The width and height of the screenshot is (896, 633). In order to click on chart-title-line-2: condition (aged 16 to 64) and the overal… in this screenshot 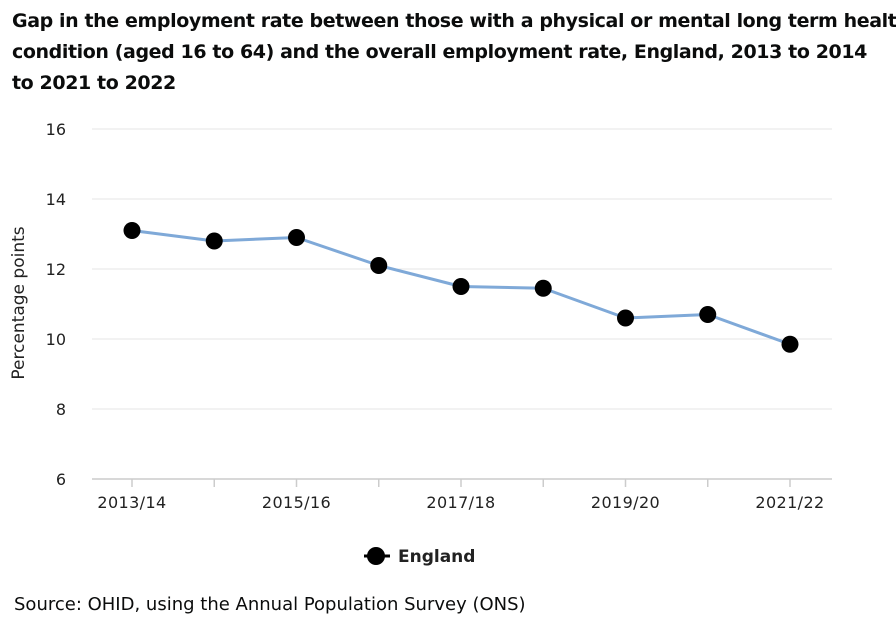, I will do `click(439, 52)`.